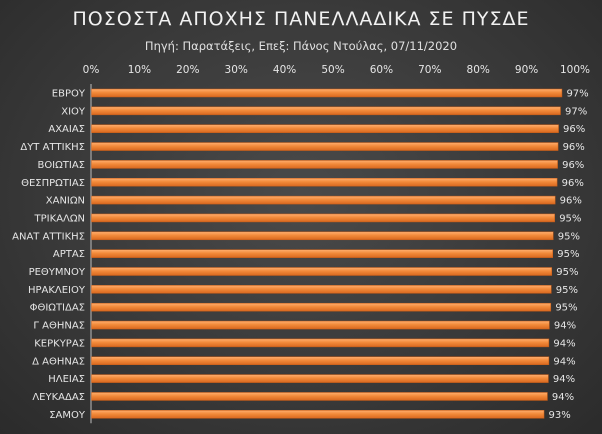 The height and width of the screenshot is (434, 602). I want to click on category-label: ΧΙΟΥ, so click(73, 111).